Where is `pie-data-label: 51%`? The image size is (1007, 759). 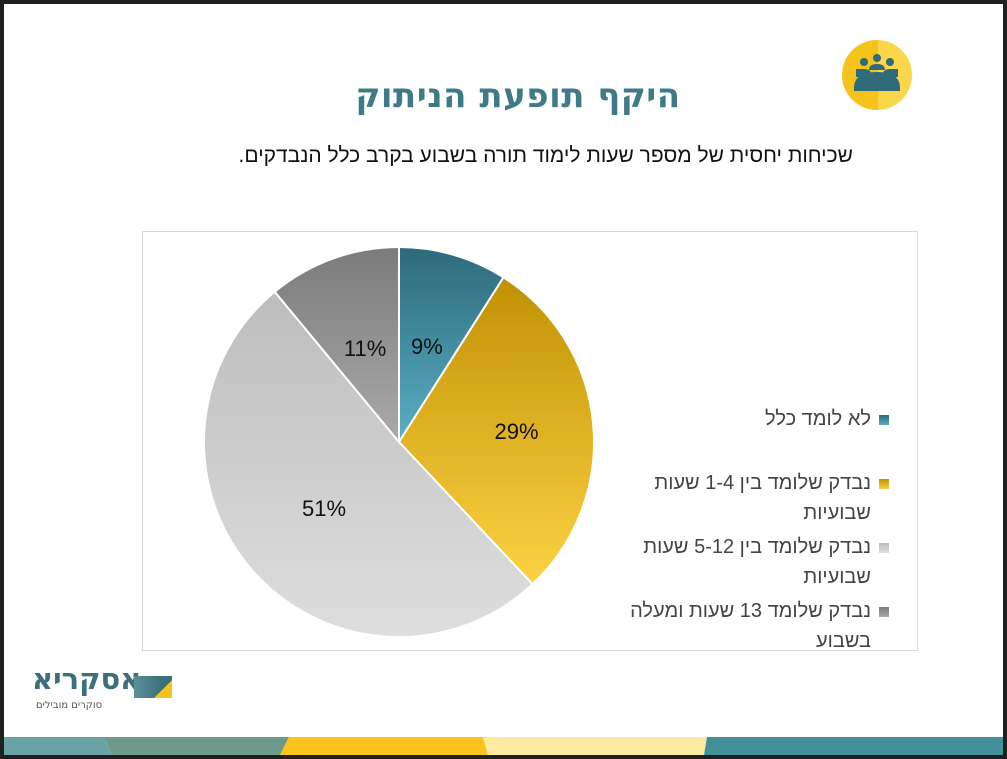 pie-data-label: 51% is located at coordinates (324, 508).